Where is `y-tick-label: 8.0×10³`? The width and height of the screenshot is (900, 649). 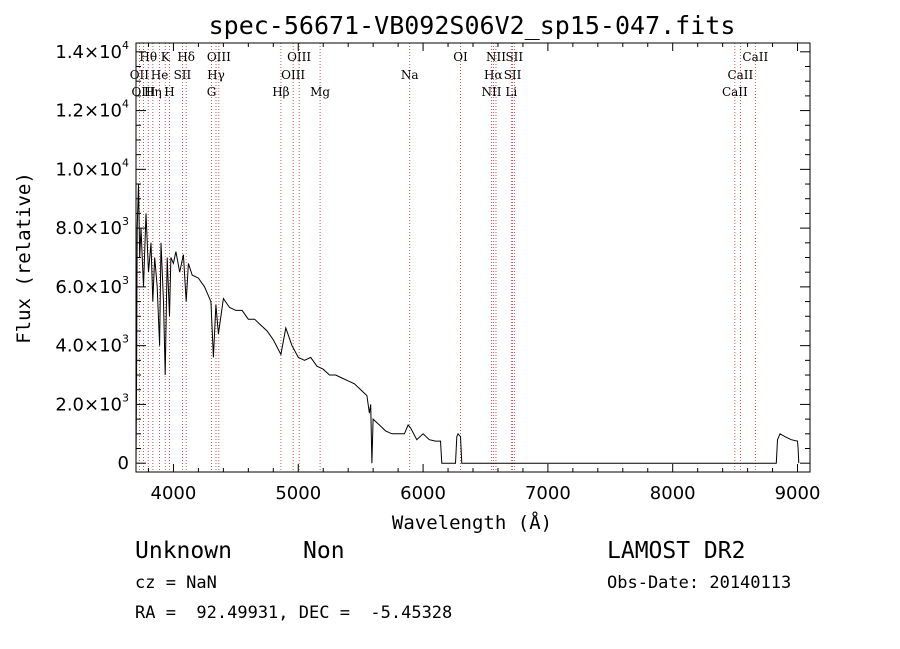
y-tick-label: 8.0×10³ is located at coordinates (92, 227).